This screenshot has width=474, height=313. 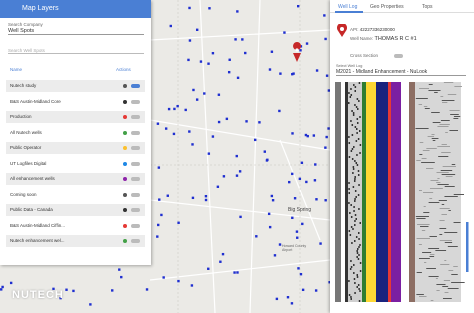 I want to click on tab: Geo Properties, so click(x=387, y=7).